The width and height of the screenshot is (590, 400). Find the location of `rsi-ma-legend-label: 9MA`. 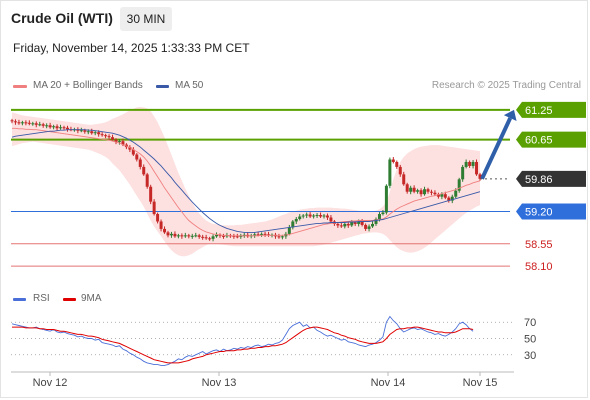

rsi-ma-legend-label: 9MA is located at coordinates (91, 298).